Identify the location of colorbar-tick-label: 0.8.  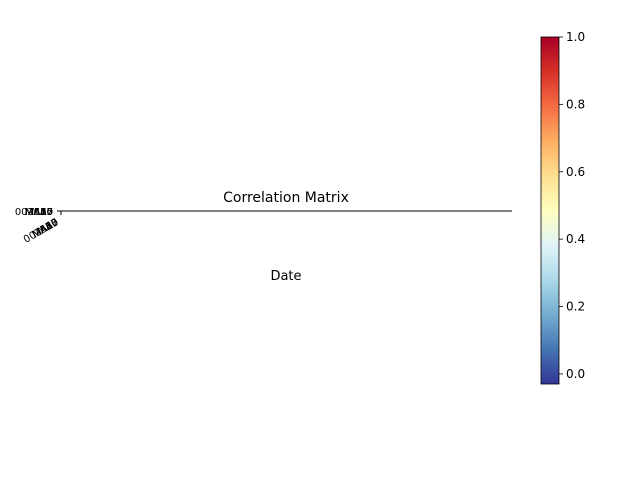
(575, 104).